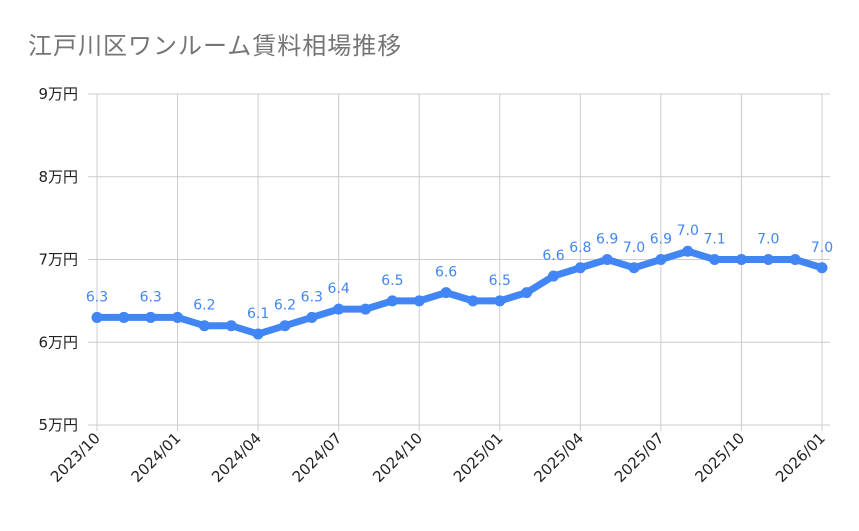 The width and height of the screenshot is (859, 531). I want to click on data-label: 6.8, so click(580, 248).